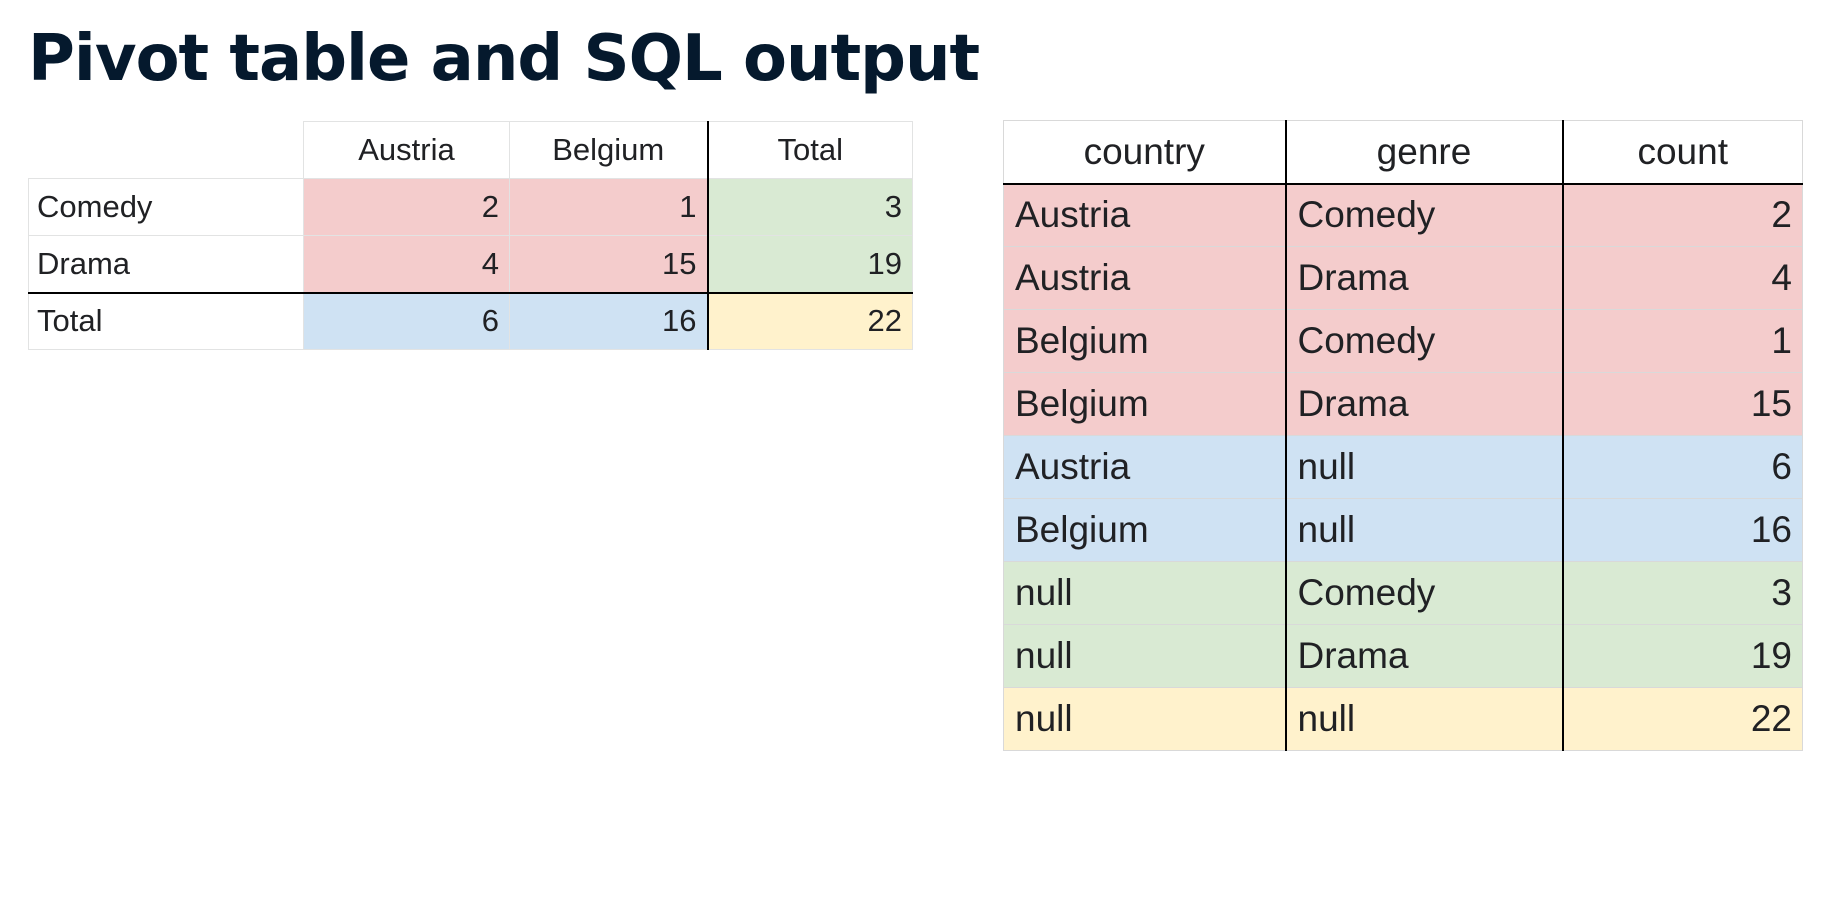 This screenshot has height=912, width=1837. I want to click on sql-row: Belgium Drama 15, so click(1403, 404).